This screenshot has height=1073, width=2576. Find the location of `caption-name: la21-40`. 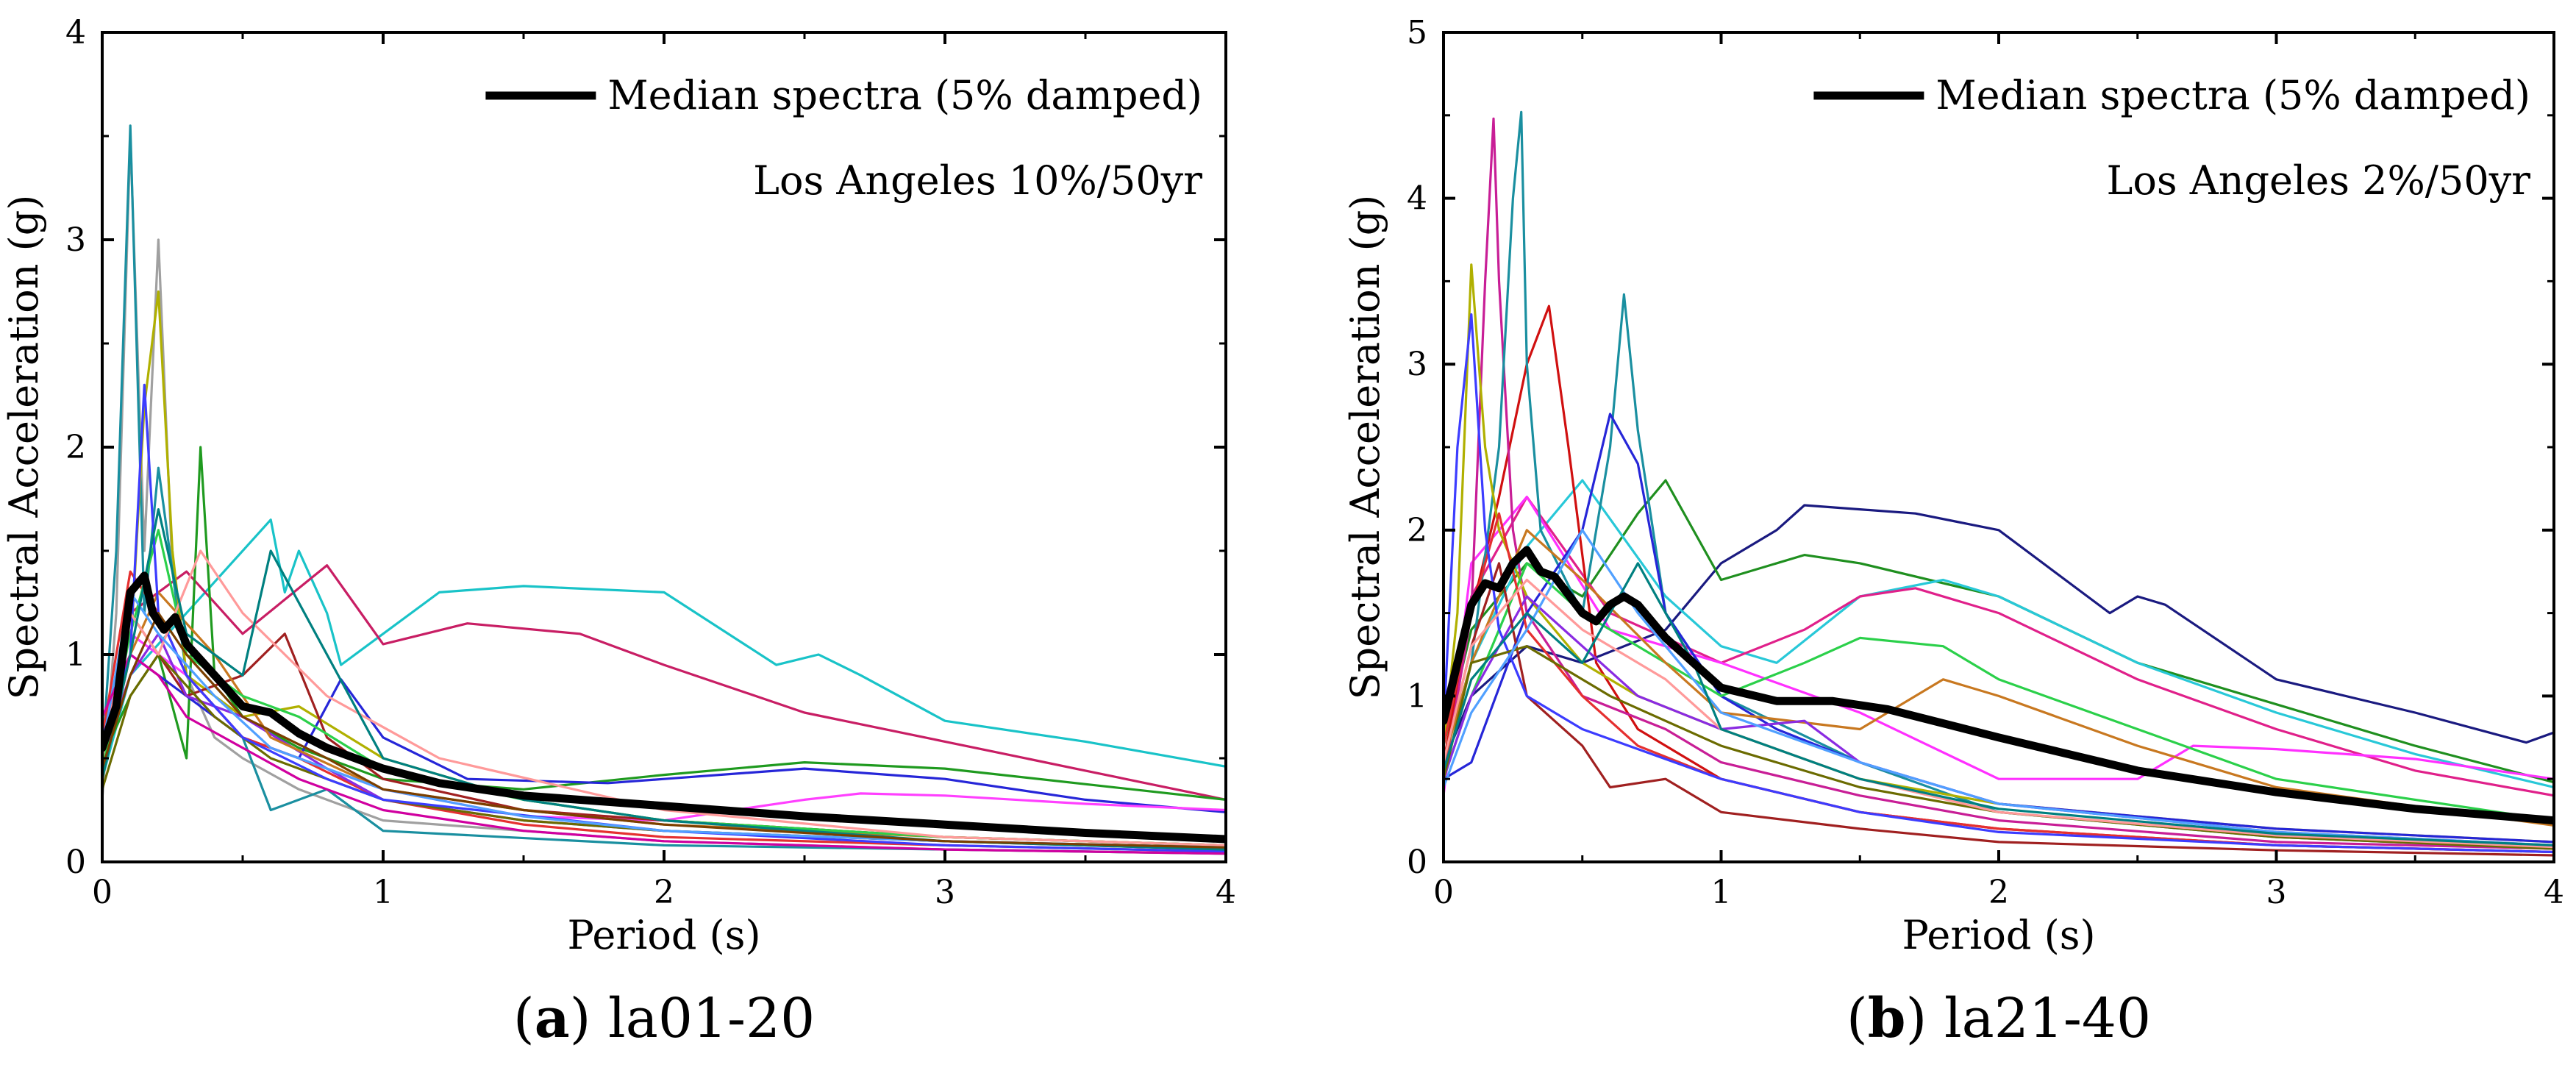

caption-name: la21-40 is located at coordinates (2047, 1019).